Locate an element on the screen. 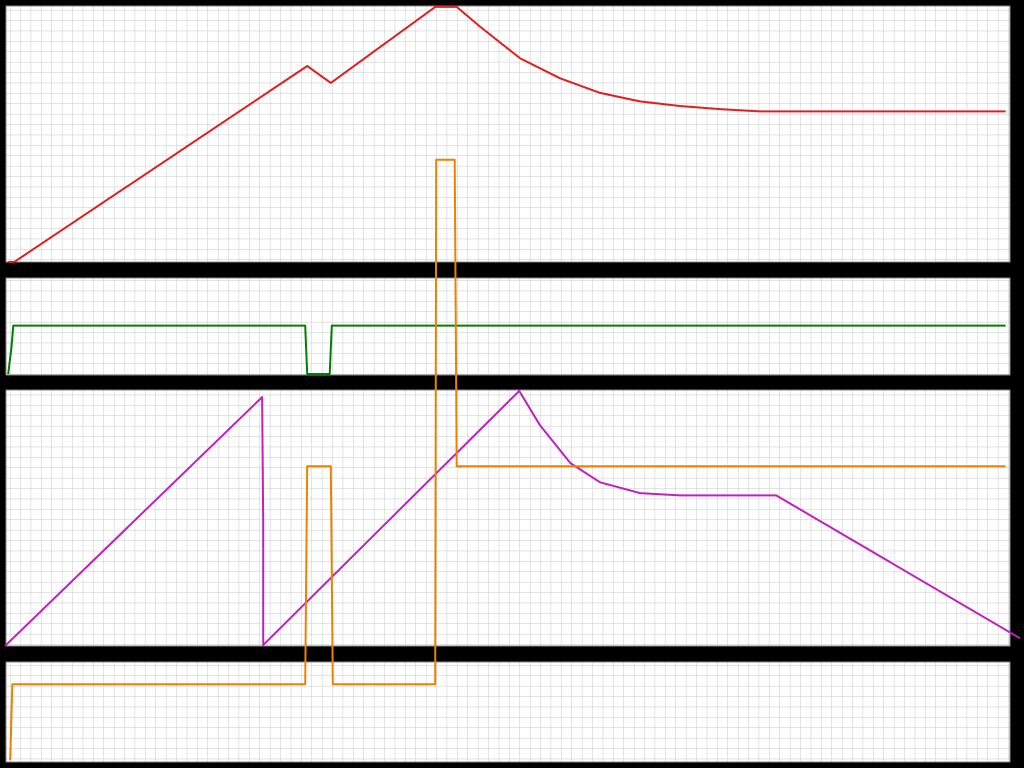  panel is located at coordinates (508, 712).